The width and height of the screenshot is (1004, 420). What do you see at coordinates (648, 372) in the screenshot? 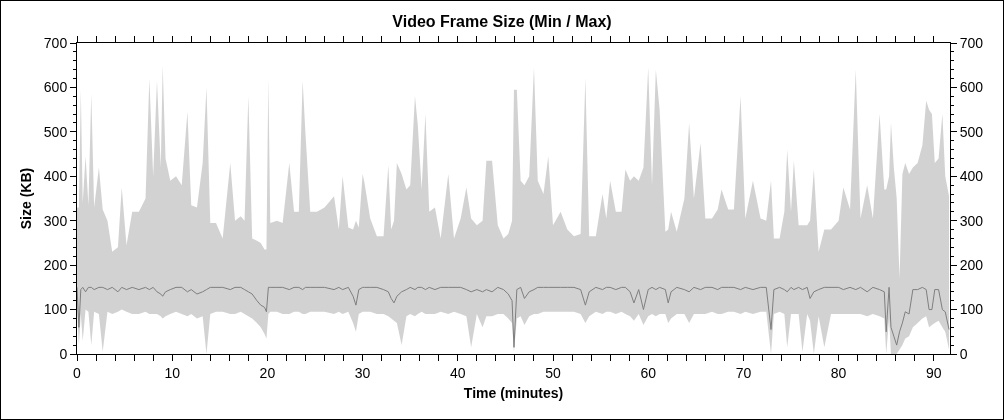
I see `x-tick-label: 60` at bounding box center [648, 372].